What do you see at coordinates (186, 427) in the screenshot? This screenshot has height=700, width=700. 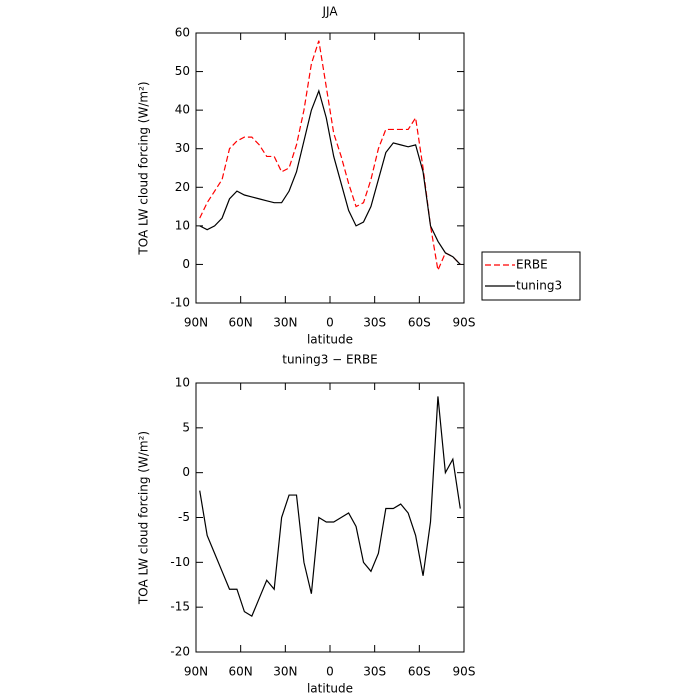 I see `y-tick-label: 5` at bounding box center [186, 427].